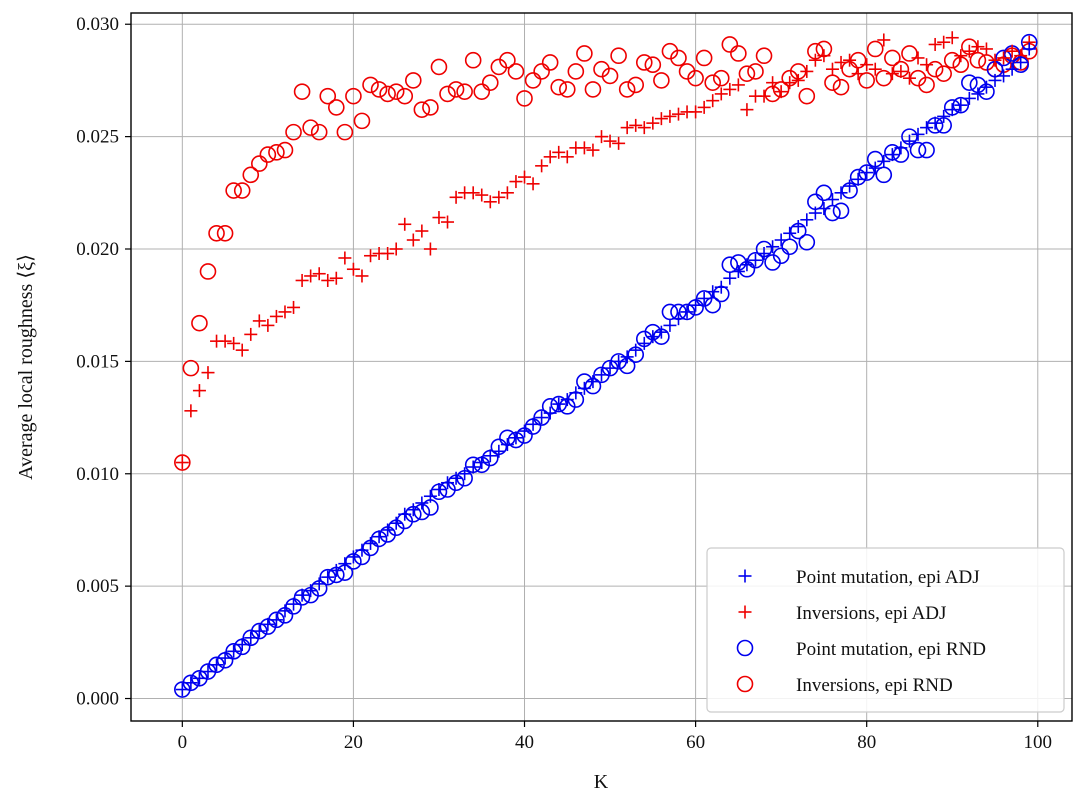 The width and height of the screenshot is (1091, 795). What do you see at coordinates (888, 577) in the screenshot?
I see `legend-label: Point mutation, epi ADJ` at bounding box center [888, 577].